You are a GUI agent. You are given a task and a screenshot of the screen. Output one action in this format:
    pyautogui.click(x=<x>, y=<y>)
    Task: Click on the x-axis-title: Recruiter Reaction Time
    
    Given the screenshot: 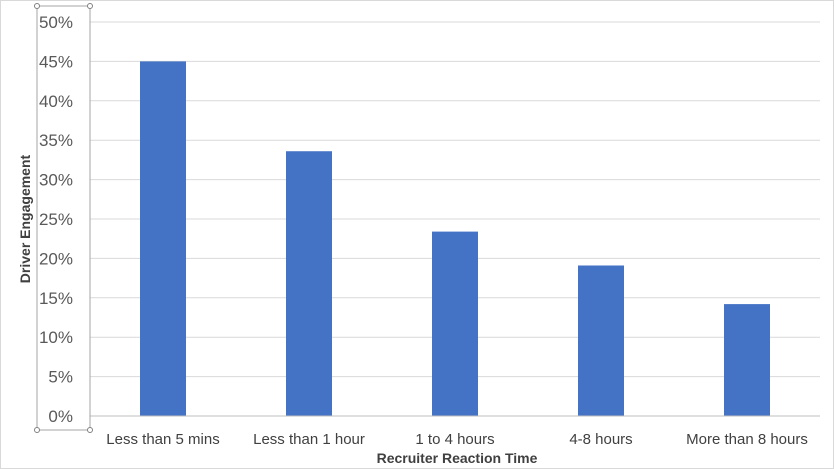 What is the action you would take?
    pyautogui.click(x=457, y=458)
    